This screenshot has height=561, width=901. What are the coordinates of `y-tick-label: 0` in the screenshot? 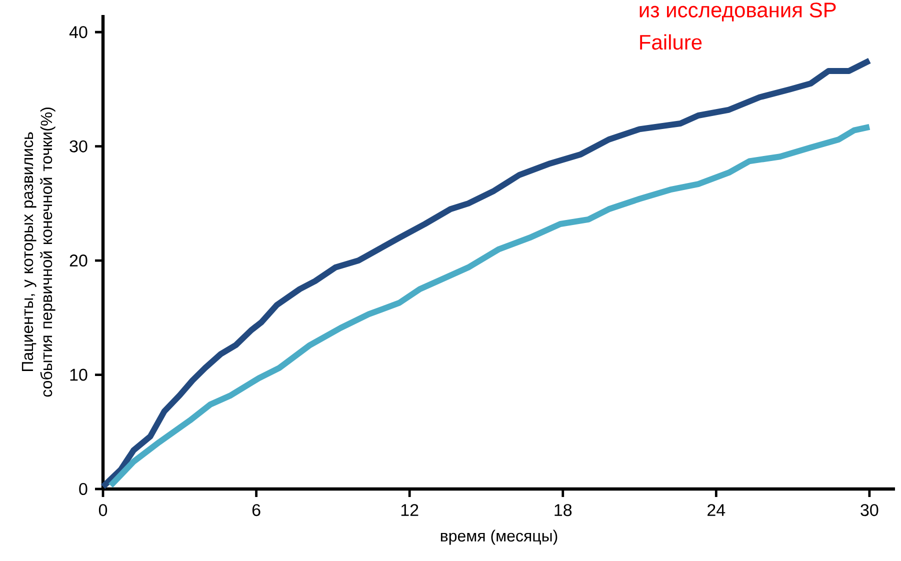 It's located at (83, 488).